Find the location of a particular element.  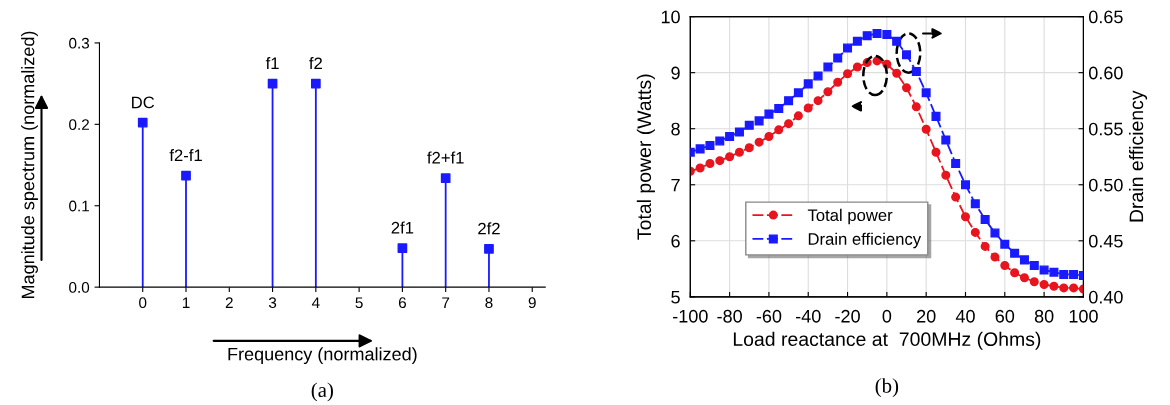

legend-label: Drain efficiency is located at coordinates (865, 240).